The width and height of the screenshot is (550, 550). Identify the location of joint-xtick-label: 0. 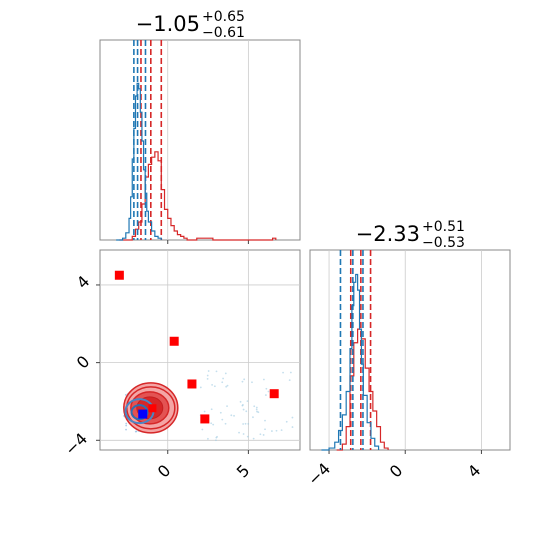
(164, 471).